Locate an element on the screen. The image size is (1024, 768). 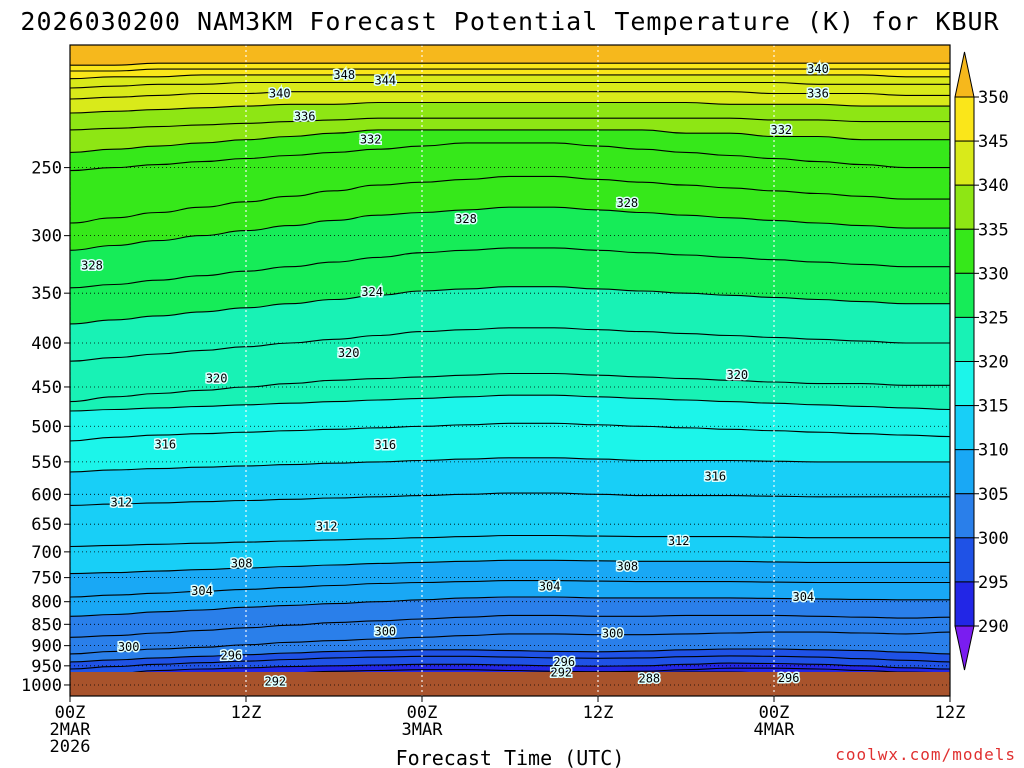
contour-label-17: 316 is located at coordinates (715, 476).